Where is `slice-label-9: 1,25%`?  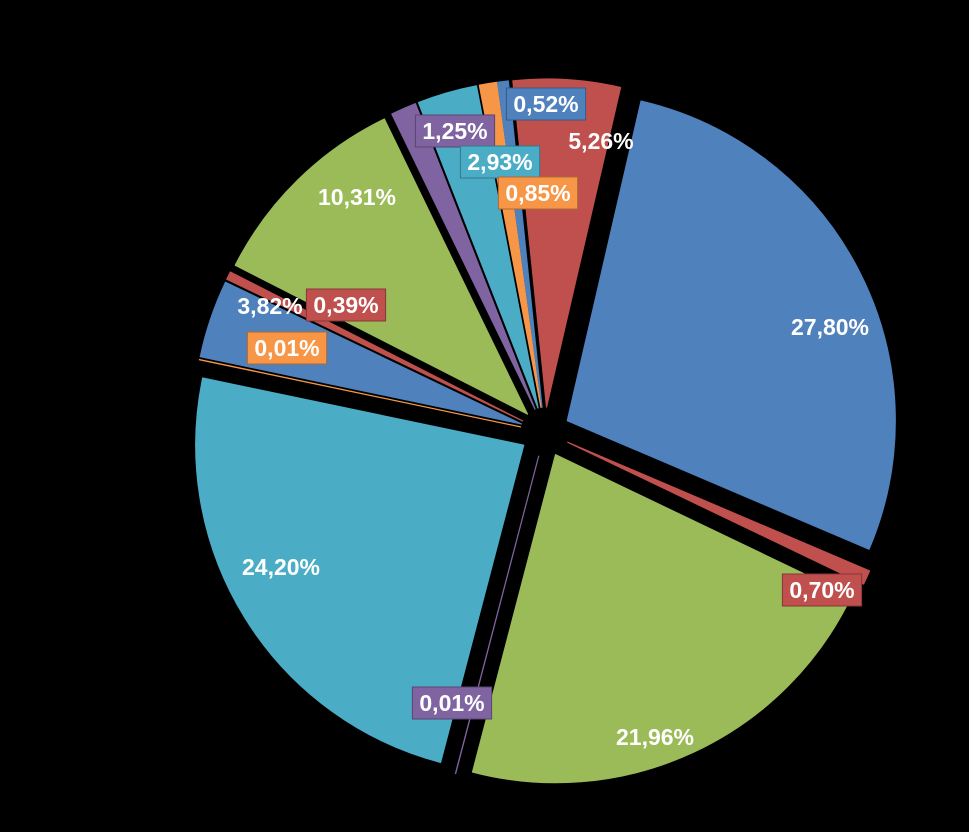
slice-label-9: 1,25% is located at coordinates (454, 131).